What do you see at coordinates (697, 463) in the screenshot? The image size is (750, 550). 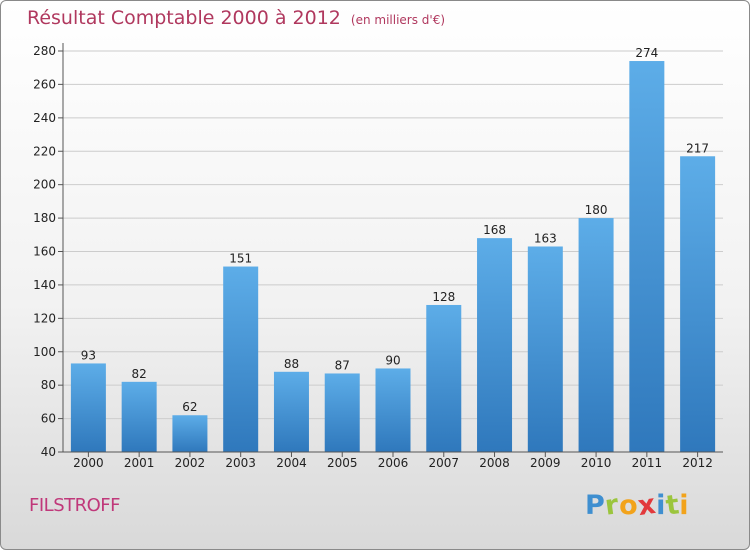 I see `x-tick-label: 2012` at bounding box center [697, 463].